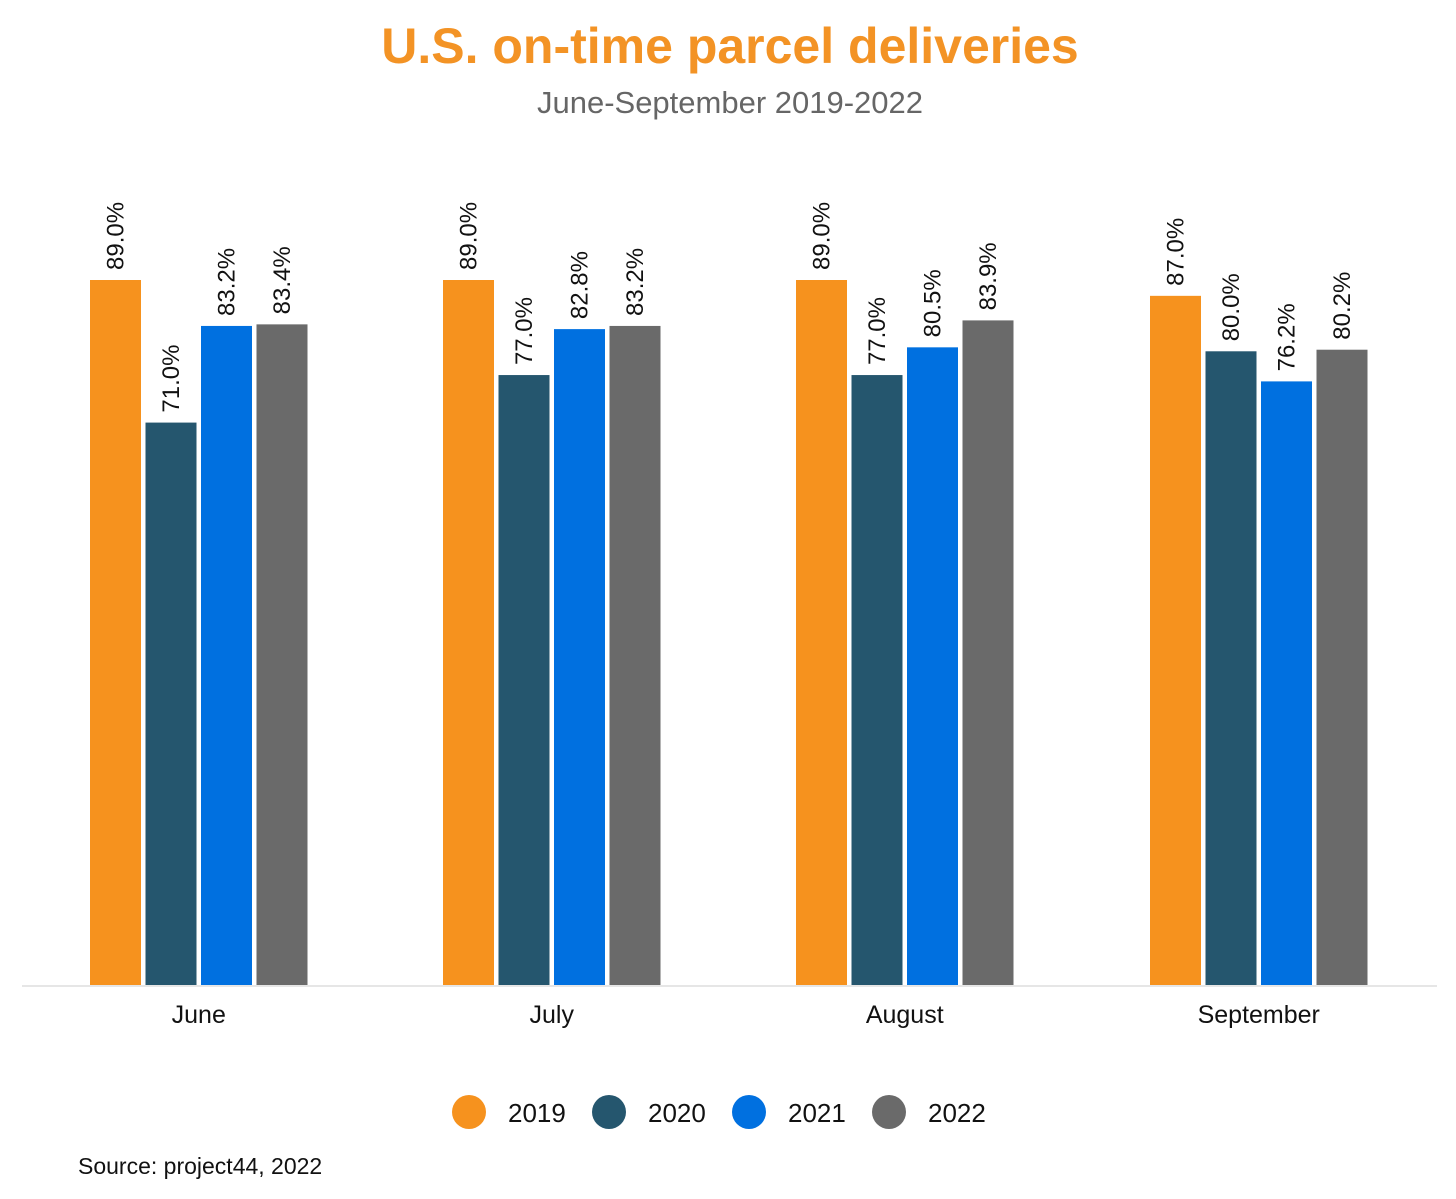 The image size is (1456, 1199). What do you see at coordinates (552, 1015) in the screenshot?
I see `x-tick-label: July` at bounding box center [552, 1015].